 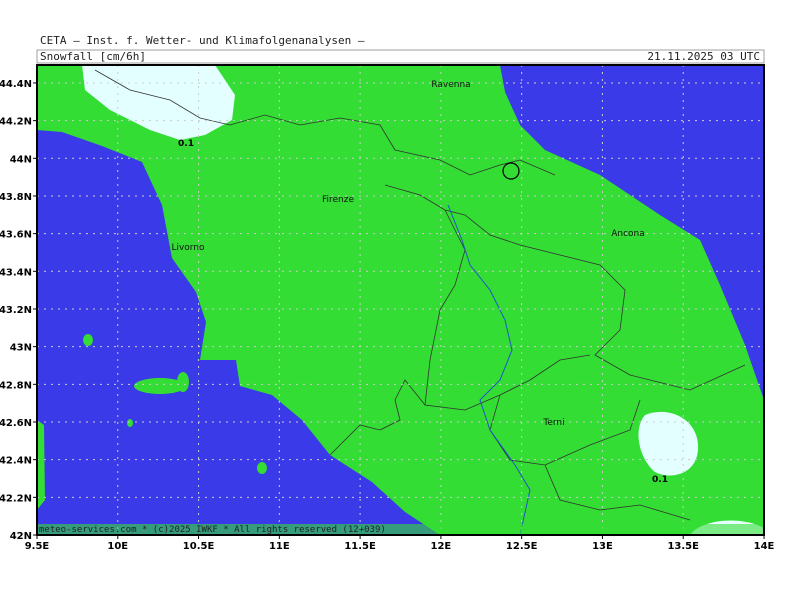 I want to click on valid-time: 21.11.2025 03 UTC, so click(x=703, y=56).